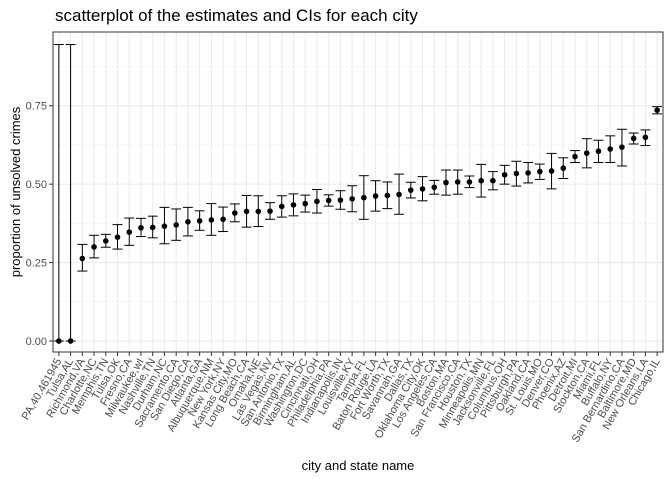 Image resolution: width=672 pixels, height=480 pixels. Describe the element at coordinates (36, 185) in the screenshot. I see `y-tick-label: 0.50` at that location.